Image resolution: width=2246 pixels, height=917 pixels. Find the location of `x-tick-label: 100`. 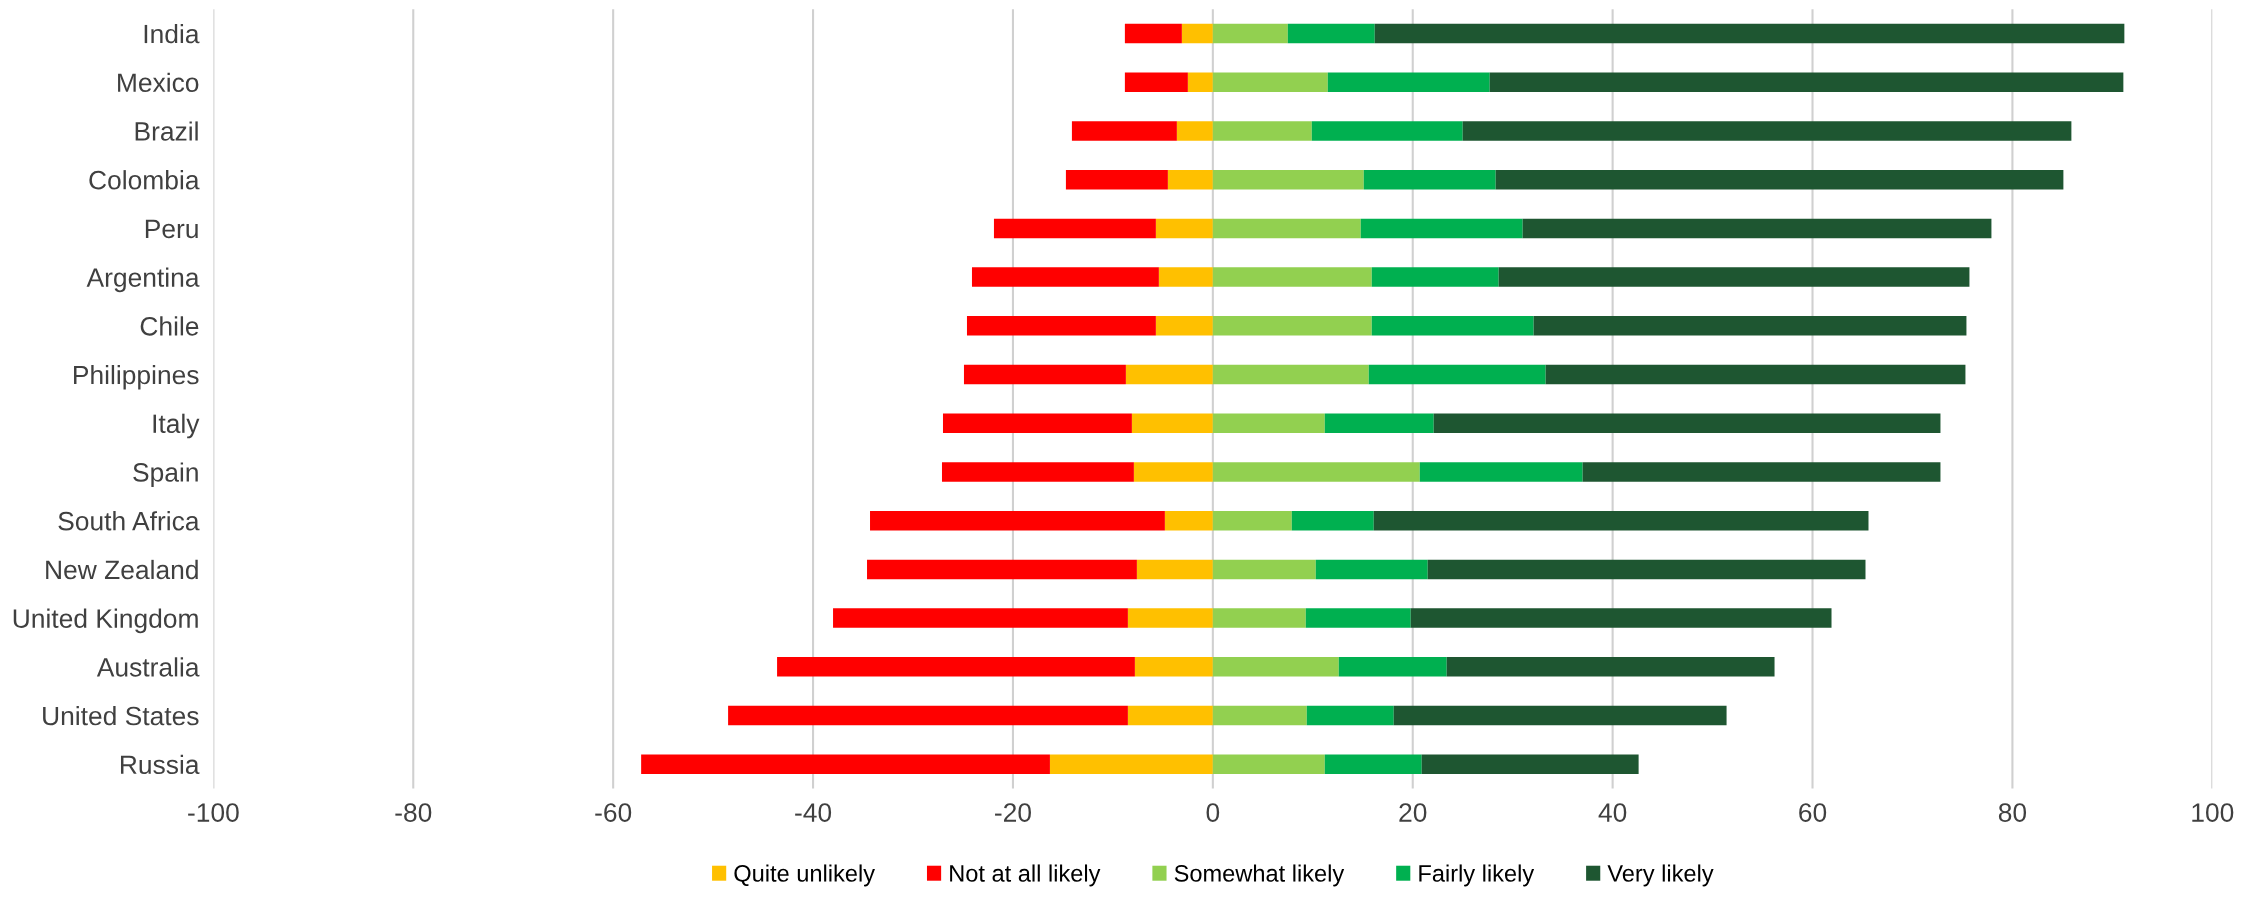

x-tick-label: 100 is located at coordinates (2213, 812).